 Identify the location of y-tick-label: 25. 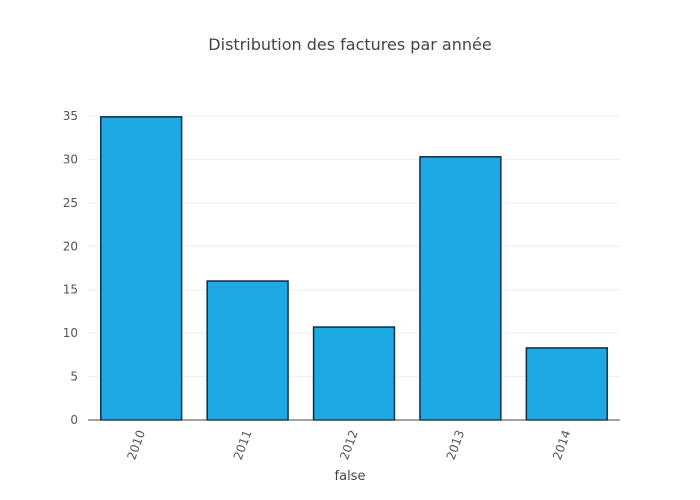
(70, 203).